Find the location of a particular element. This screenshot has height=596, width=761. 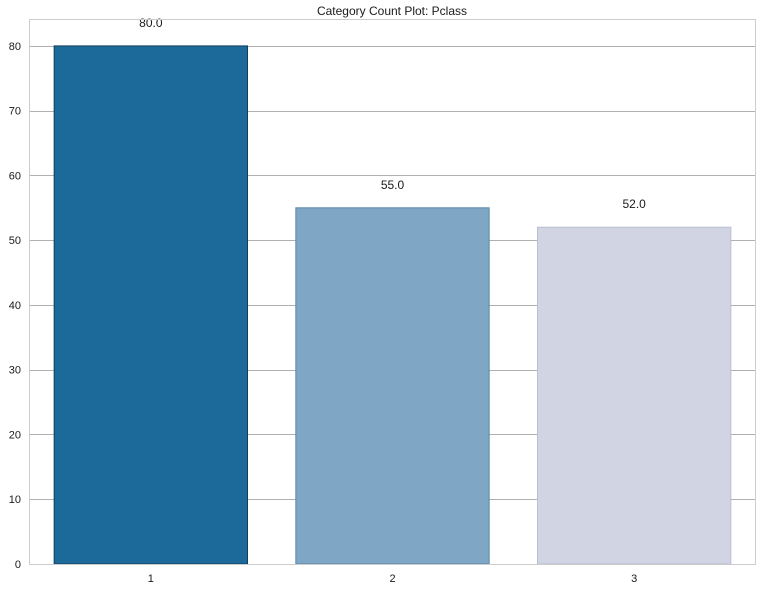

x-tick-label: 3 is located at coordinates (634, 579).